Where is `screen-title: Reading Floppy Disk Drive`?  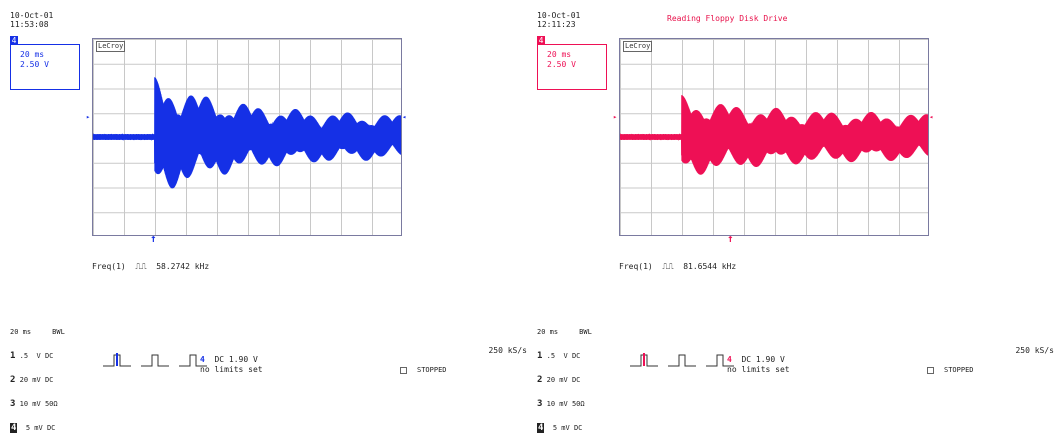 screen-title: Reading Floppy Disk Drive is located at coordinates (727, 18).